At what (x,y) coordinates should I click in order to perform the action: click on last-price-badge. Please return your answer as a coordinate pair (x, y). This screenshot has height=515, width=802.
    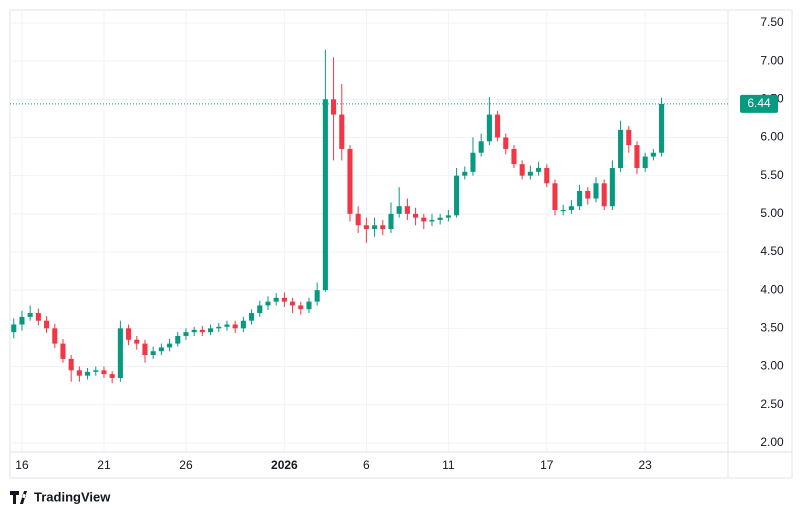
    Looking at the image, I should click on (759, 103).